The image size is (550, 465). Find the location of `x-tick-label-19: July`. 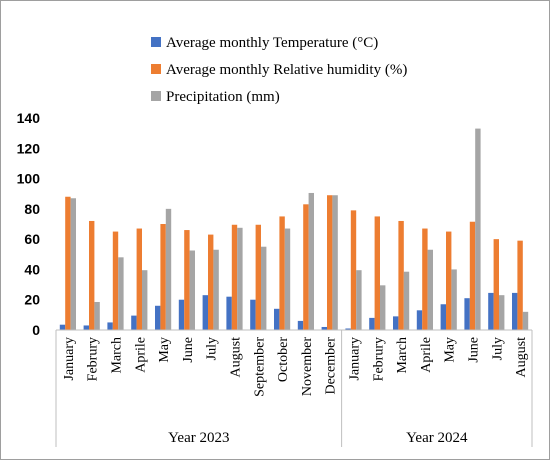

x-tick-label-19: July is located at coordinates (497, 348).